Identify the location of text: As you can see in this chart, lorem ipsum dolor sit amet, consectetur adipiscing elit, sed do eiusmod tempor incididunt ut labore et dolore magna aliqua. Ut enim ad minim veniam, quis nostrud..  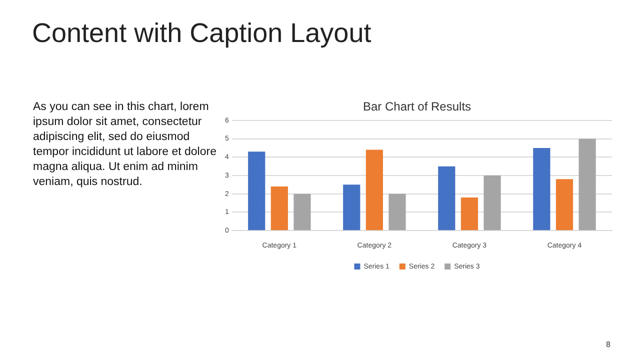
(125, 145).